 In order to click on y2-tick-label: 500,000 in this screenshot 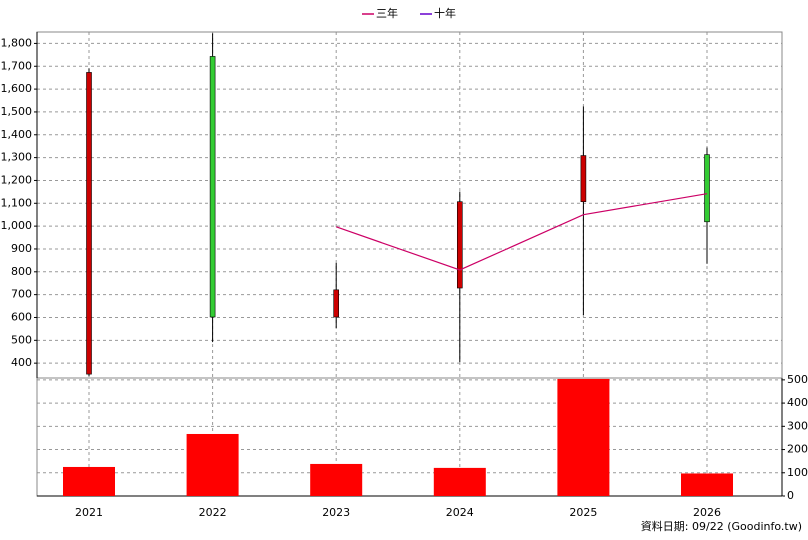, I will do `click(797, 379)`.